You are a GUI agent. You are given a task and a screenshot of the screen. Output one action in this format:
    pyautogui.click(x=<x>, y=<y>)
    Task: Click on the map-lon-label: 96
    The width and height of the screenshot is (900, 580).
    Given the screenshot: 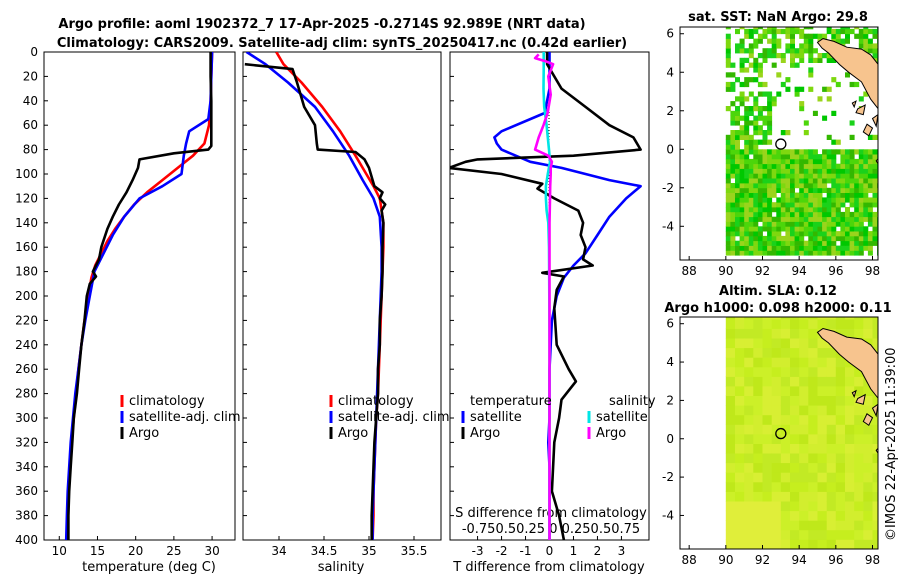 What is the action you would take?
    pyautogui.click(x=835, y=271)
    